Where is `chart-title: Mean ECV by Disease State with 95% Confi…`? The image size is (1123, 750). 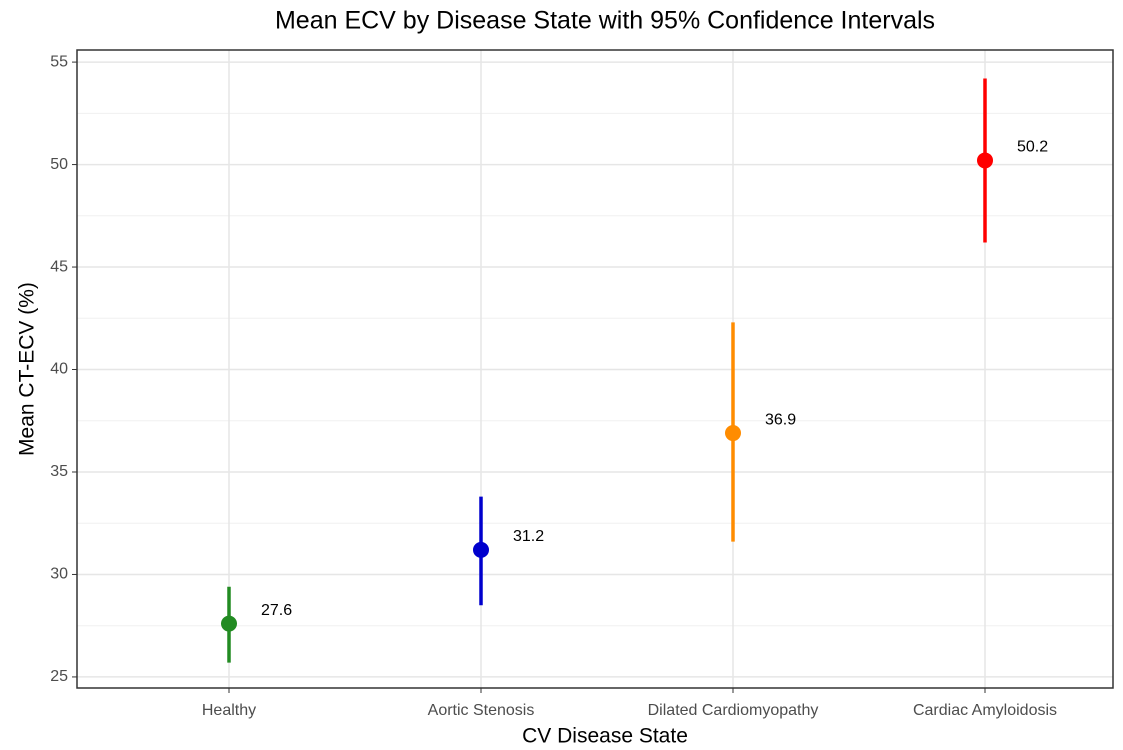
chart-title: Mean ECV by Disease State with 95% Confi… is located at coordinates (605, 21).